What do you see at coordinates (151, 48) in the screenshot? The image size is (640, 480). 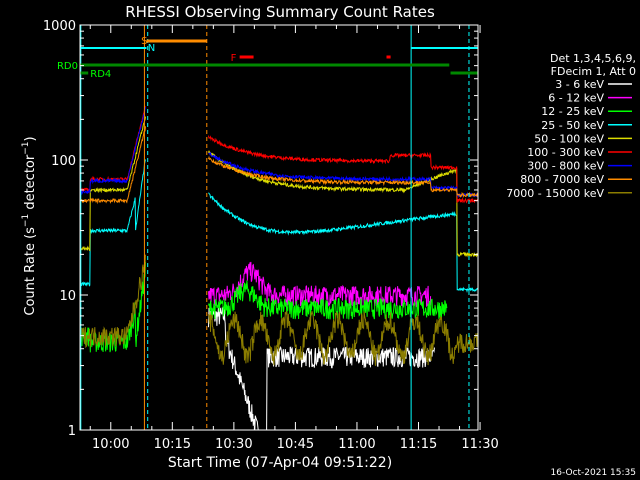 I see `flag-label-n: N` at bounding box center [151, 48].